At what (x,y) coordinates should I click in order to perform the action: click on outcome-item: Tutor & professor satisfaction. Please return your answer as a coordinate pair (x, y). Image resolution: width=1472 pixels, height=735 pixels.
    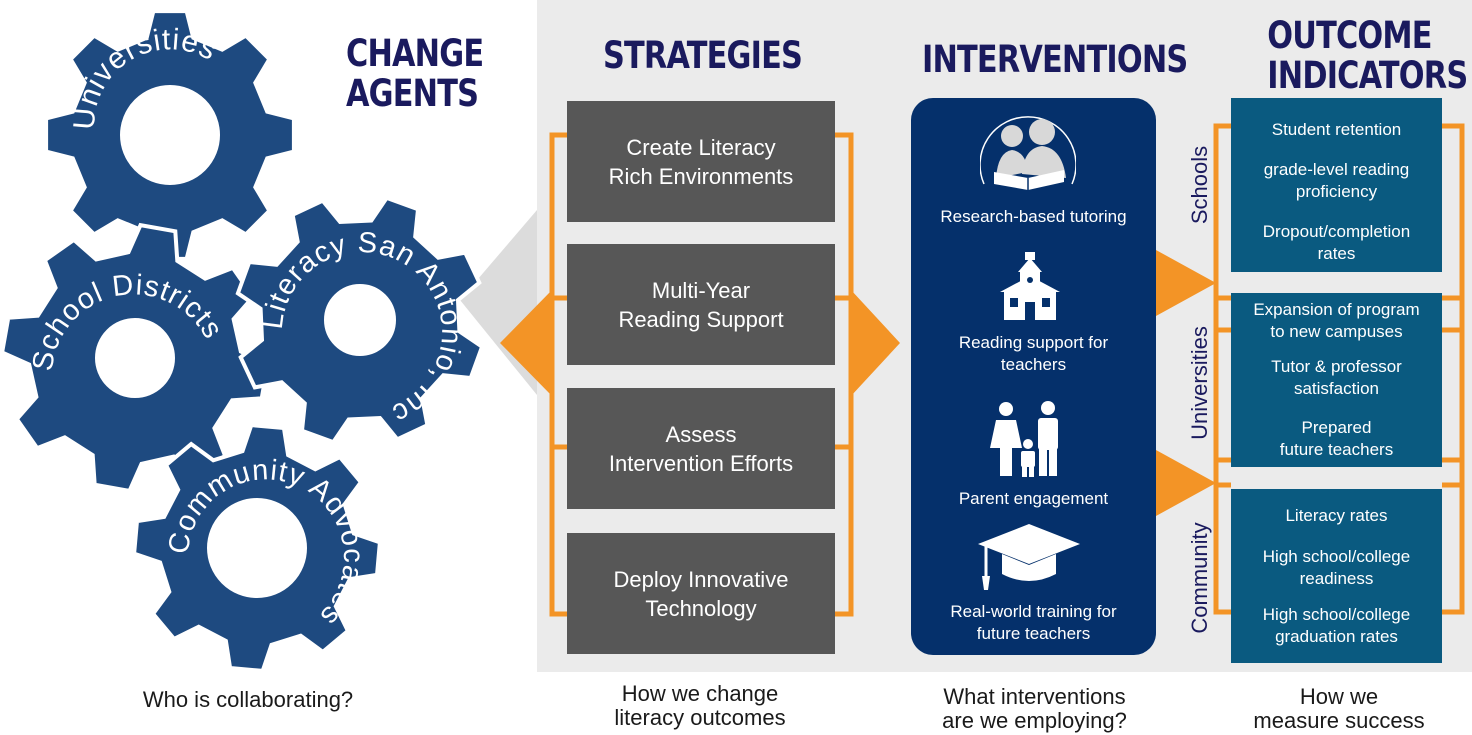
    Looking at the image, I should click on (1336, 377).